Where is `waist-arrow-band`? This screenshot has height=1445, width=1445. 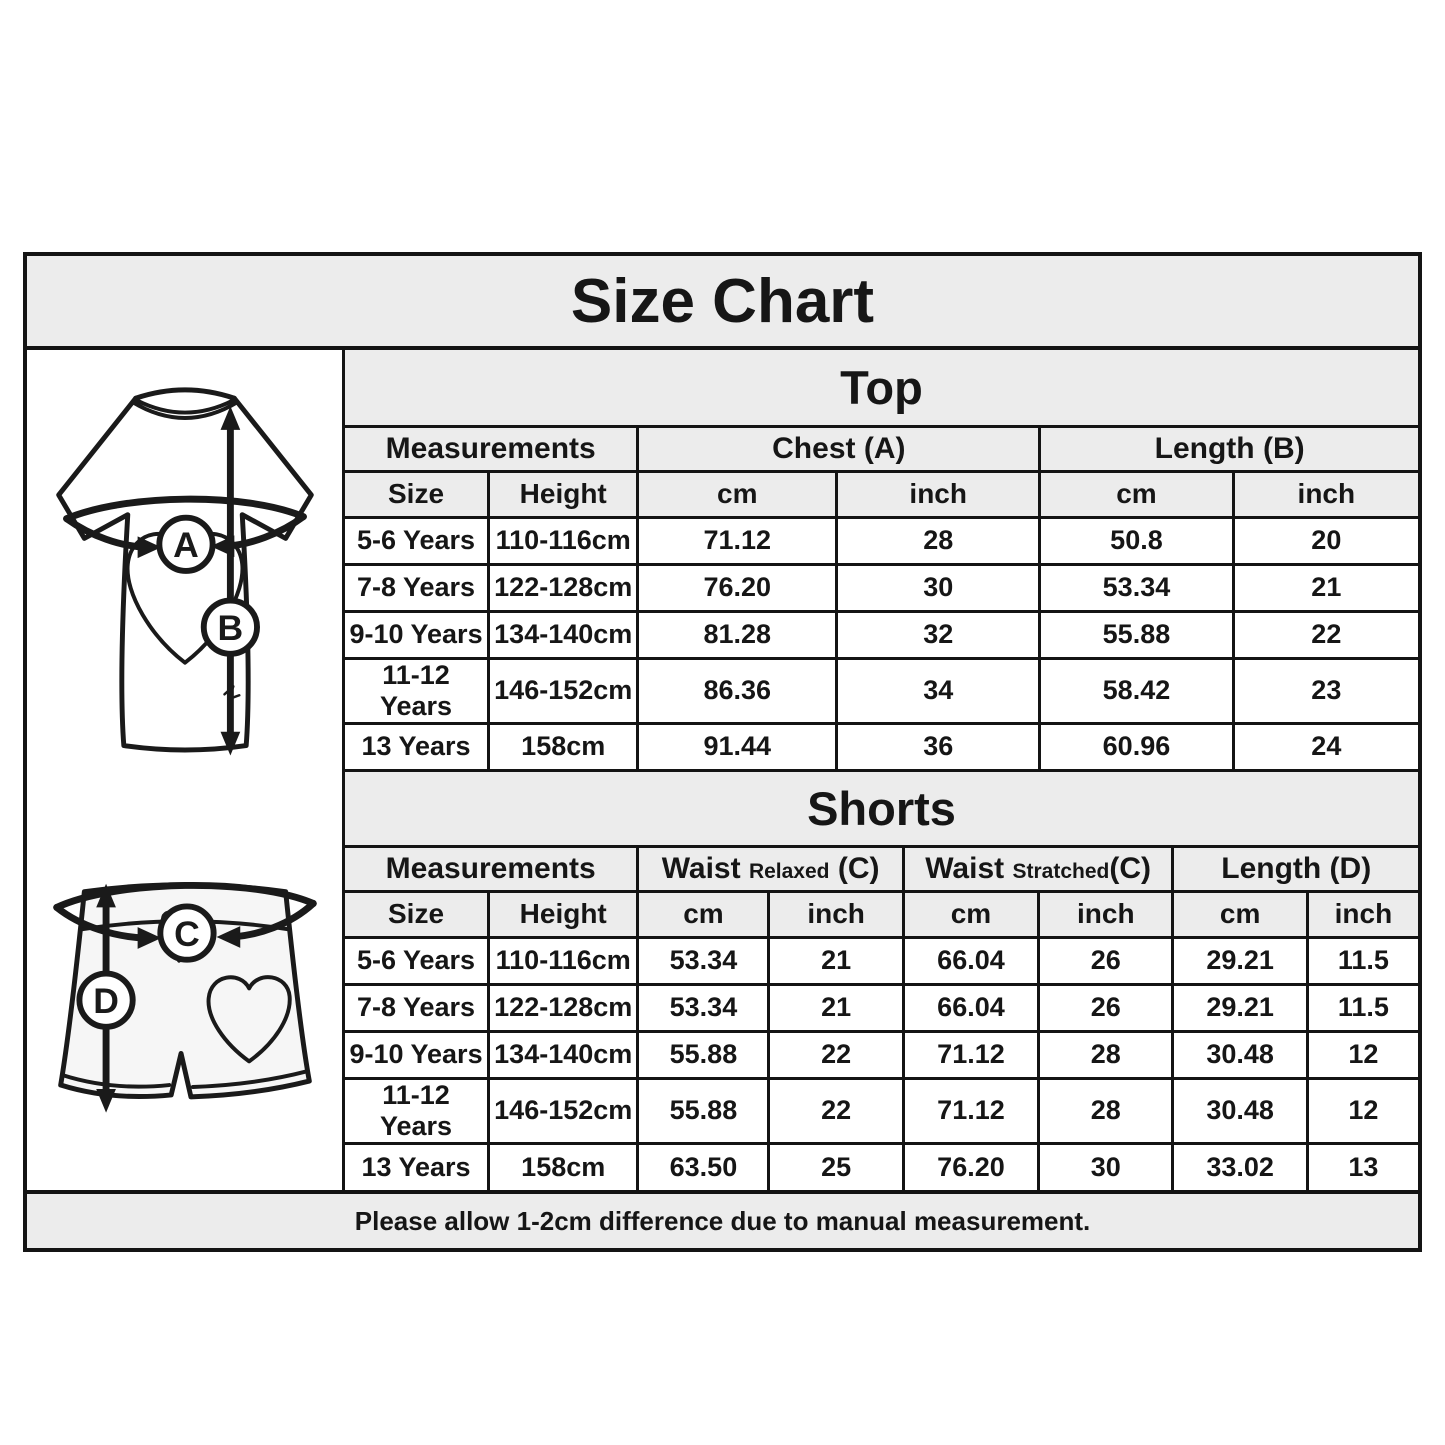 waist-arrow-band is located at coordinates (184, 896).